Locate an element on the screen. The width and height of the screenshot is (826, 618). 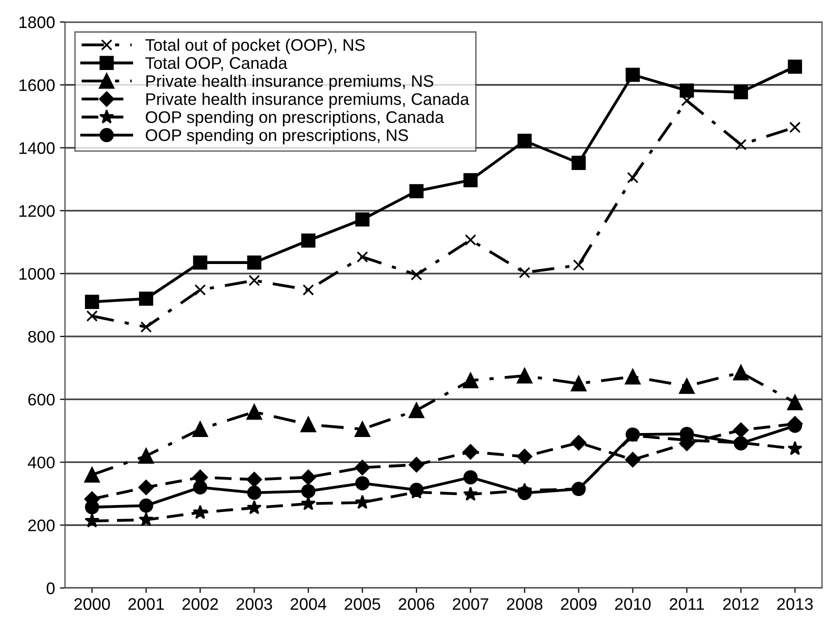
x-tick-label: 2005 is located at coordinates (362, 604).